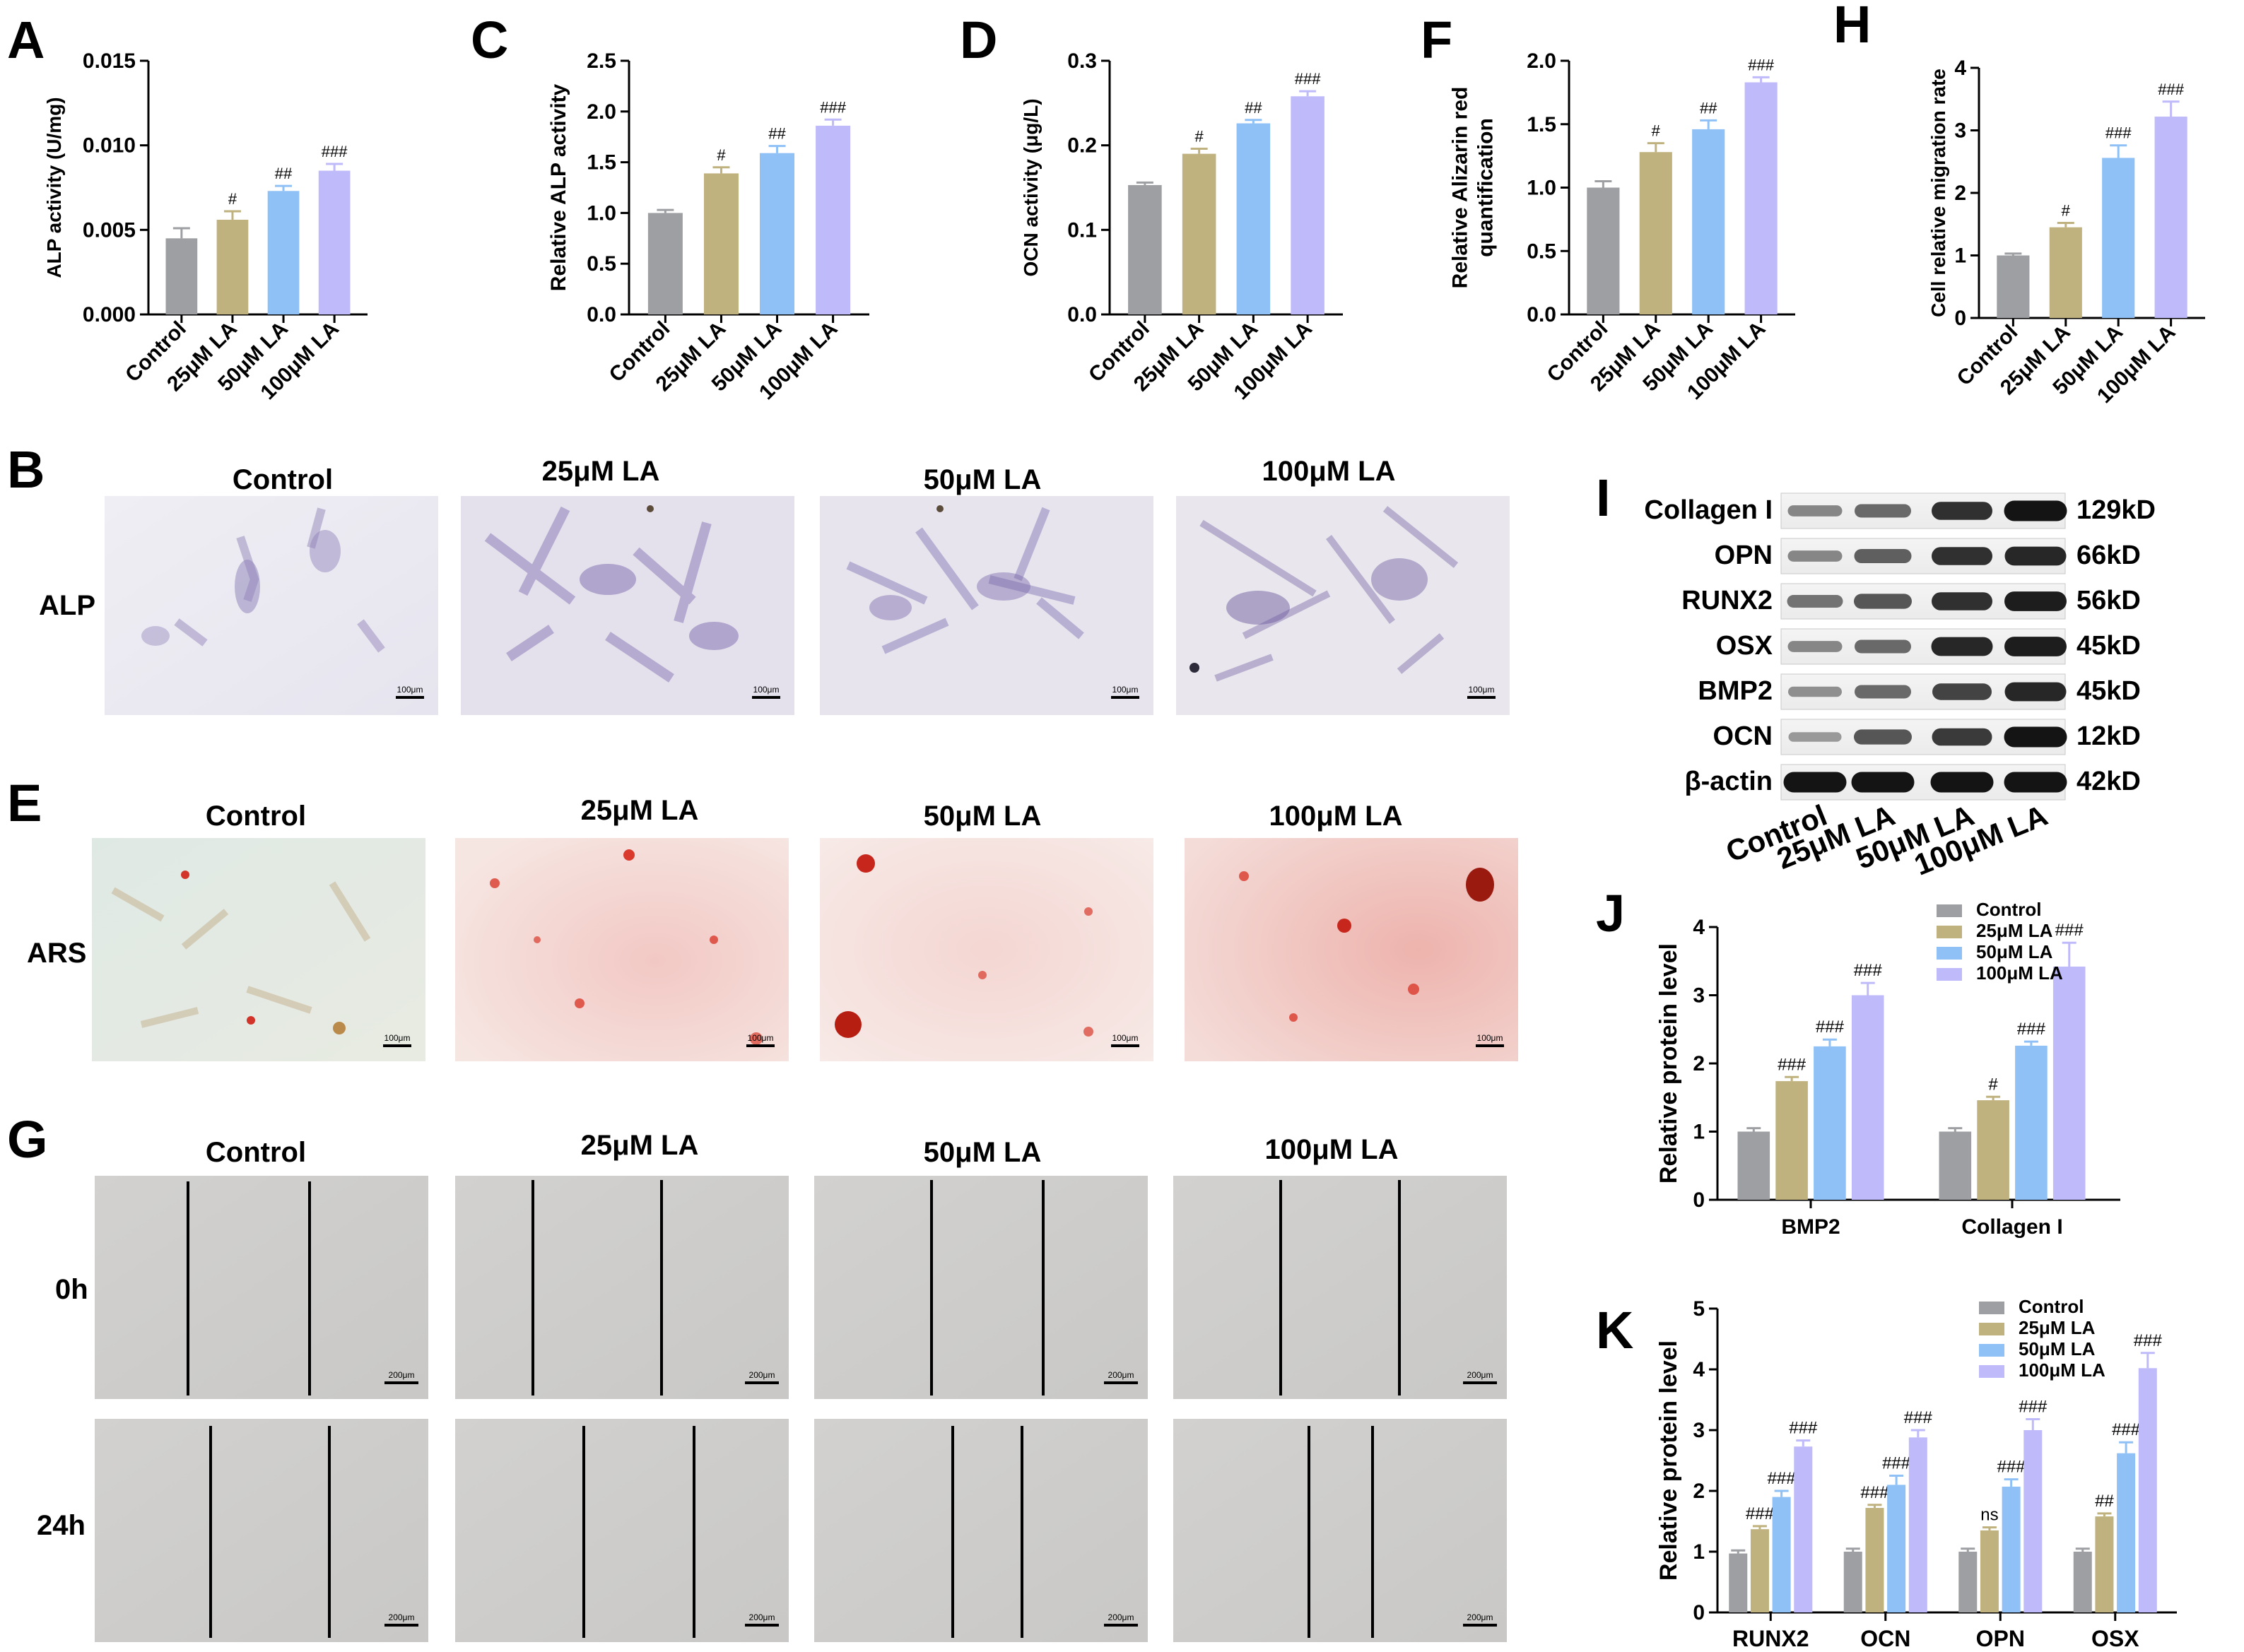  What do you see at coordinates (1541, 188) in the screenshot?
I see `y-tick-label: 1.0` at bounding box center [1541, 188].